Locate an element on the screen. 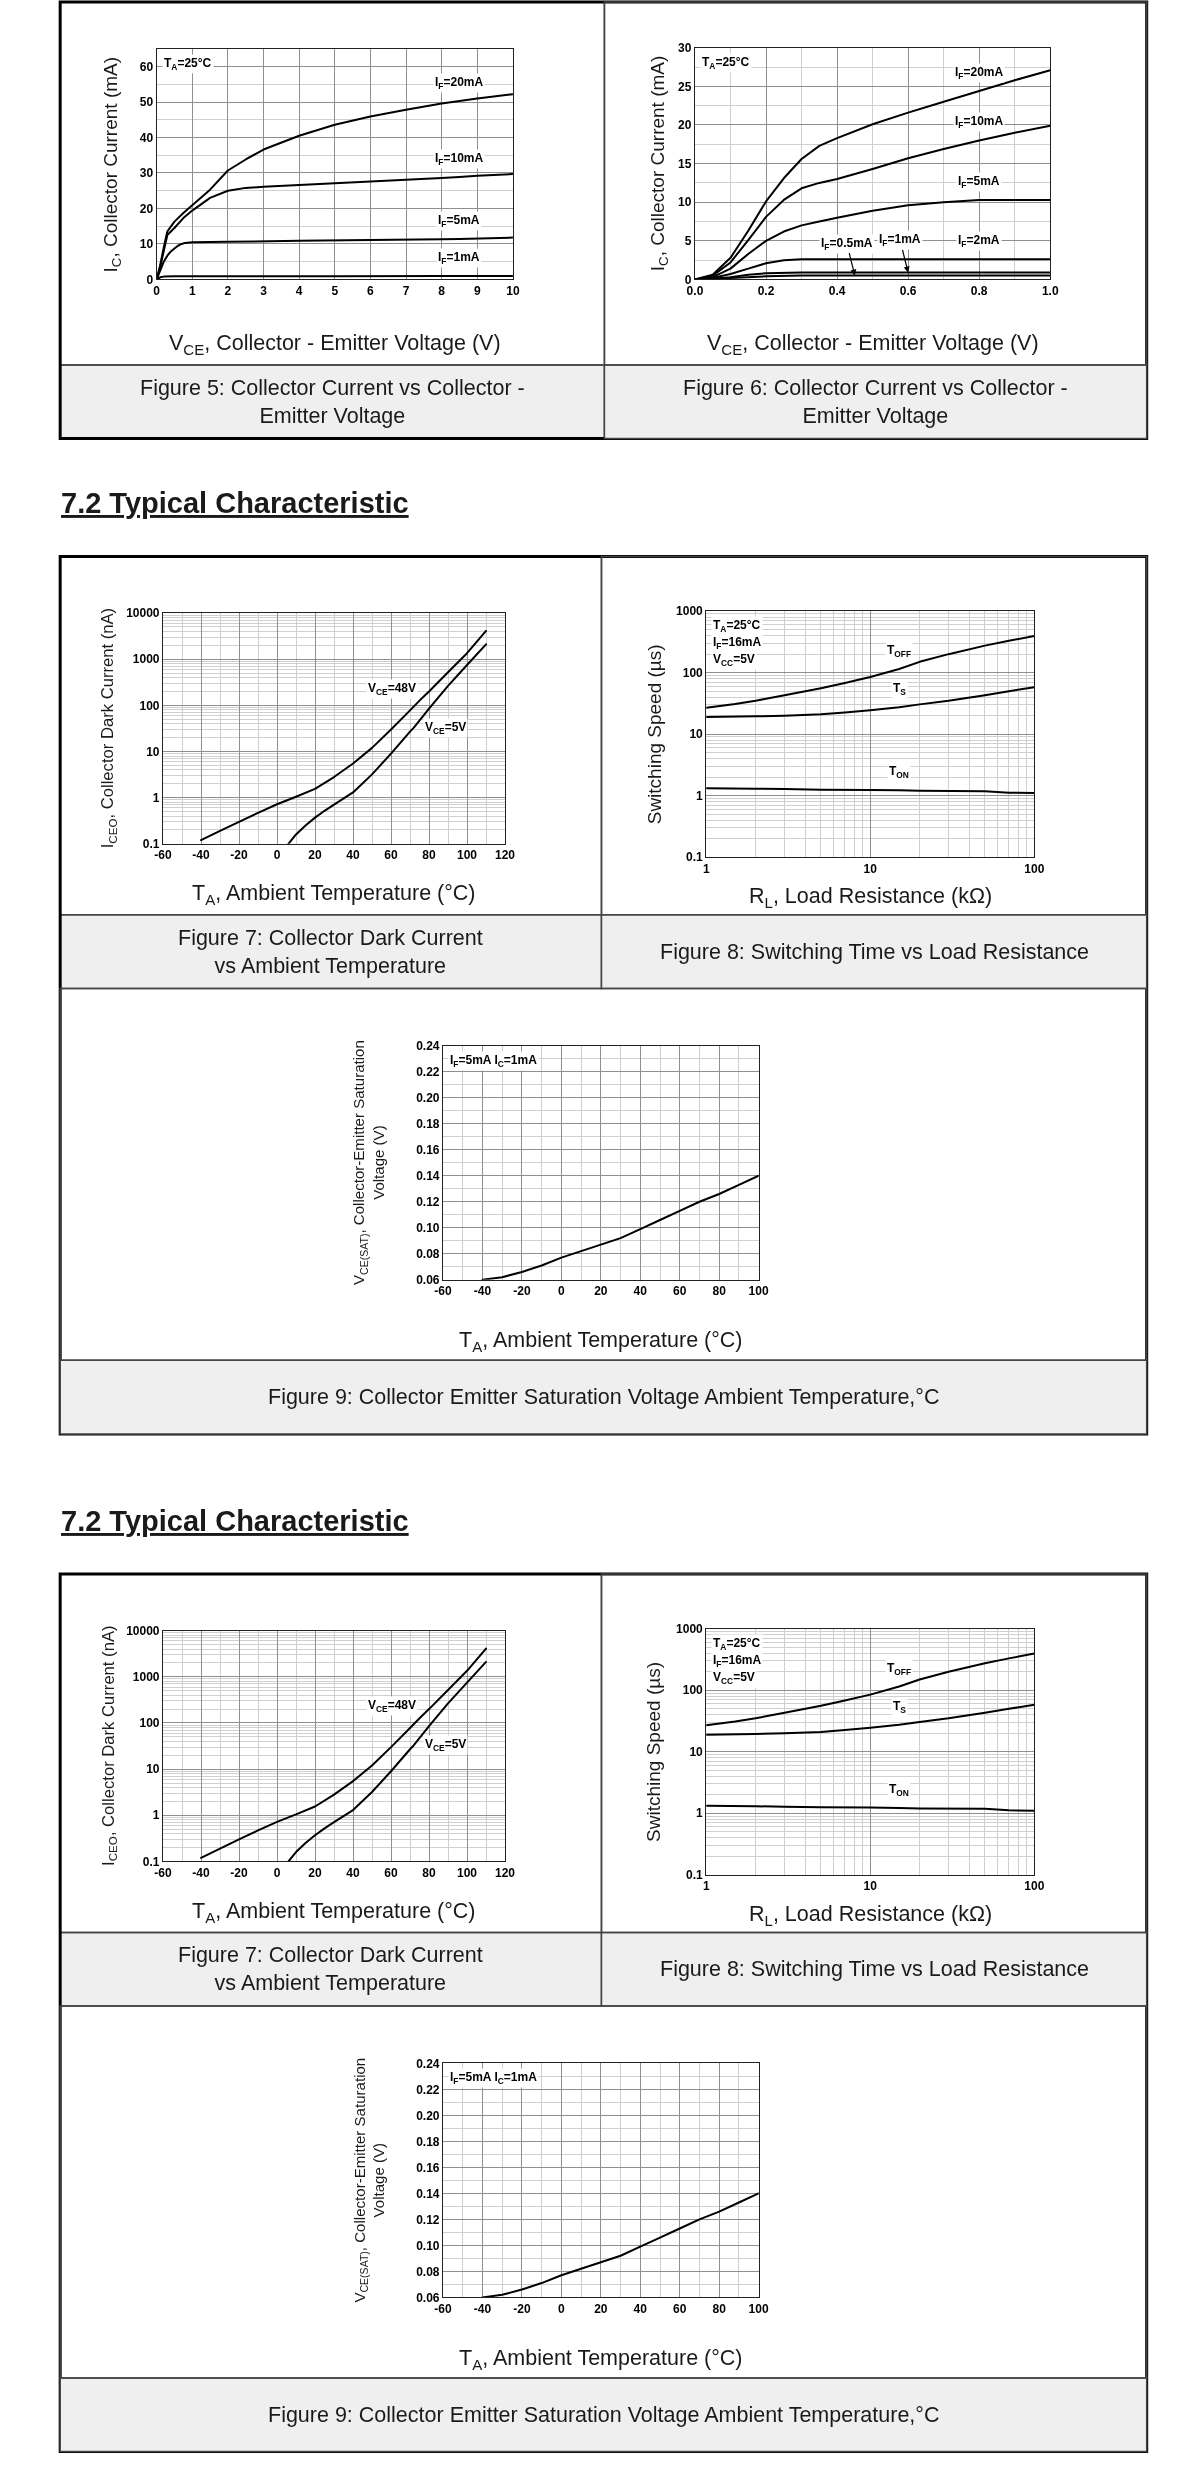 The image size is (1200, 2475). y-tick-label: 15 is located at coordinates (685, 163).